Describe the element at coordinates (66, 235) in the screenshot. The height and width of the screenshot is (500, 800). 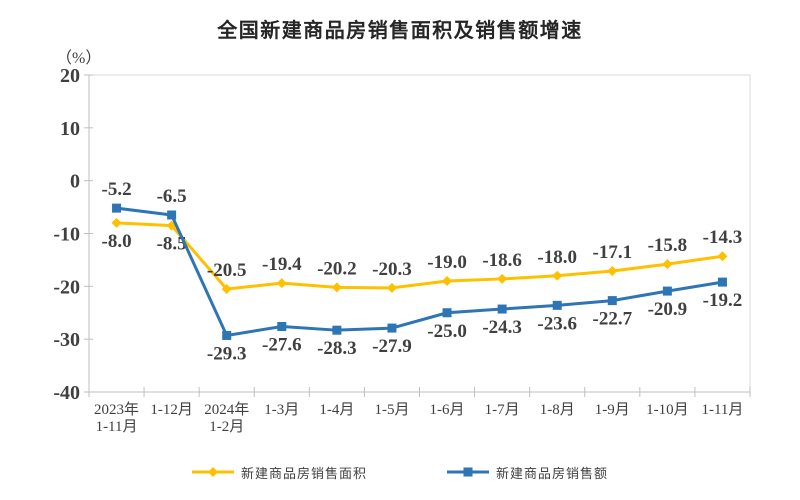
I see `svg-text: -10` at that location.